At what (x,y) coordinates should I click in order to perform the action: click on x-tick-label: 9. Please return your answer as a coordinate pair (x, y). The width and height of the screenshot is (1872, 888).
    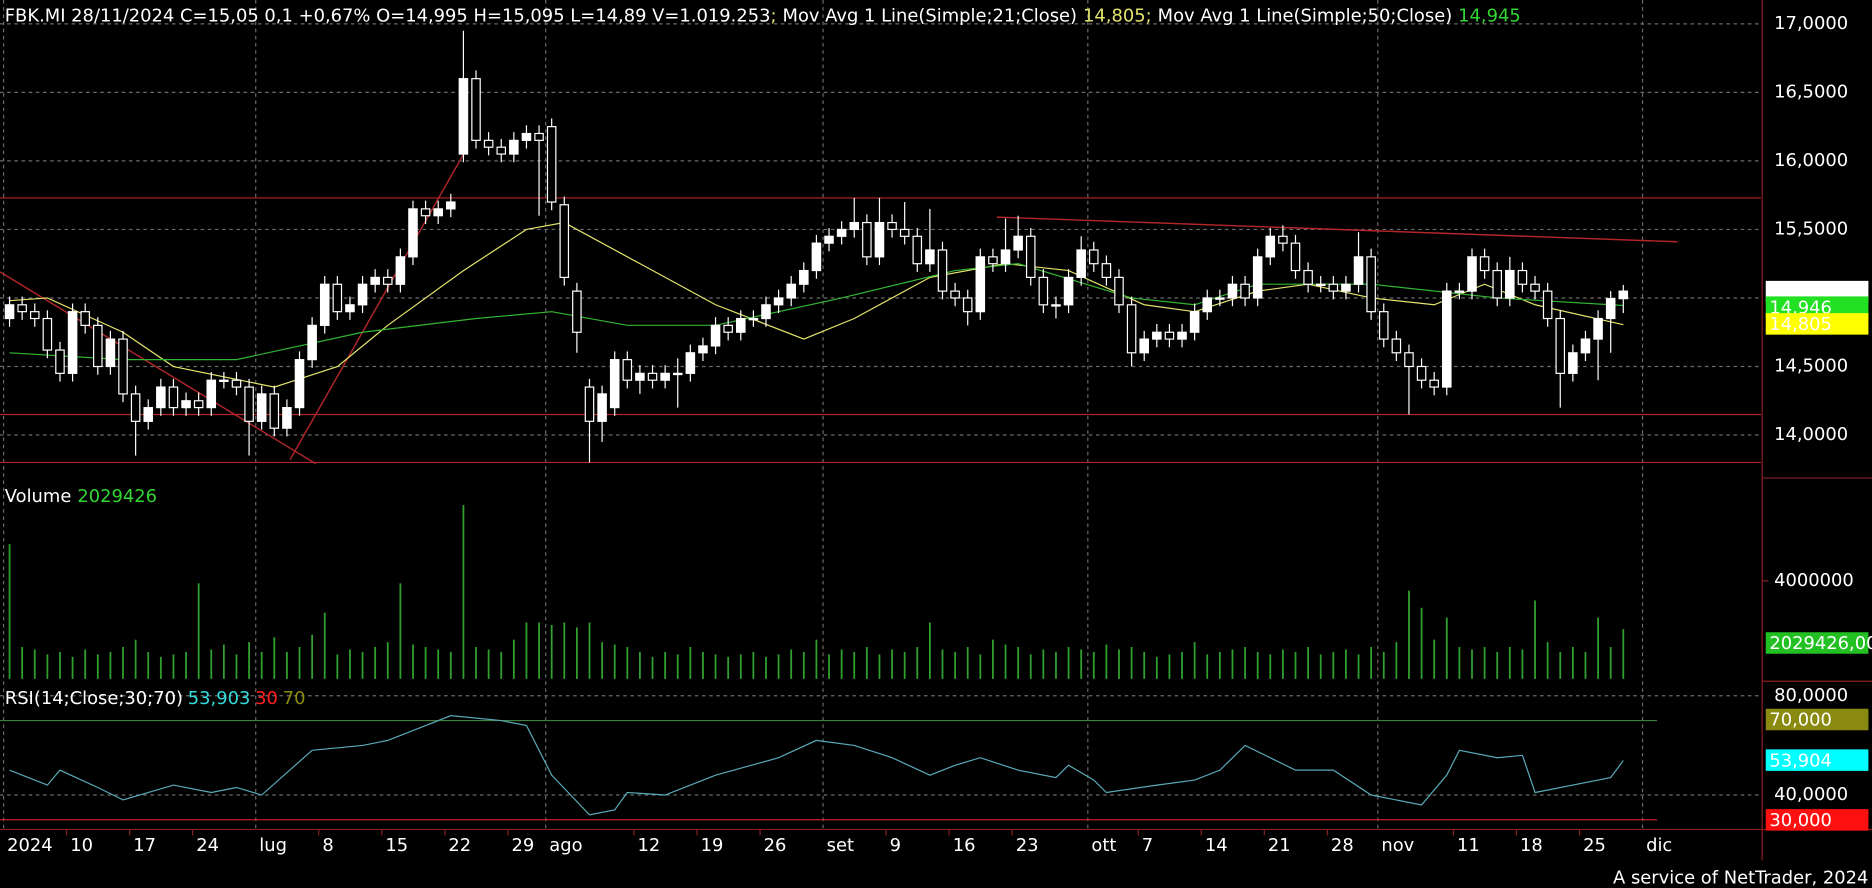
    Looking at the image, I should click on (895, 845).